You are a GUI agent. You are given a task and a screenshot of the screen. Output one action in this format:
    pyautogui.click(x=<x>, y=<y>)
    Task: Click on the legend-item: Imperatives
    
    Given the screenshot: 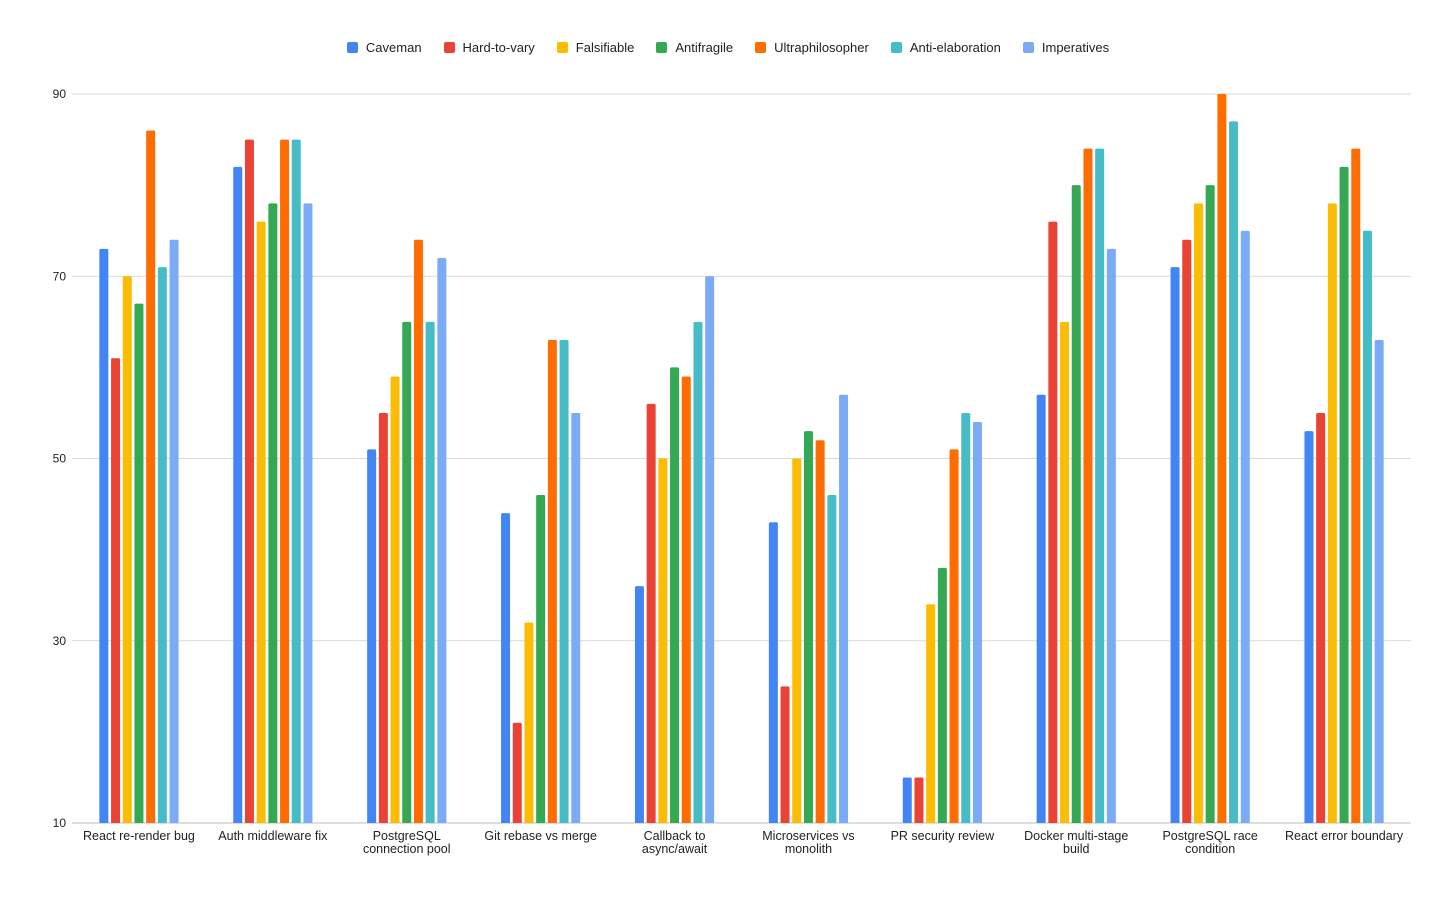 What is the action you would take?
    pyautogui.click(x=1066, y=47)
    